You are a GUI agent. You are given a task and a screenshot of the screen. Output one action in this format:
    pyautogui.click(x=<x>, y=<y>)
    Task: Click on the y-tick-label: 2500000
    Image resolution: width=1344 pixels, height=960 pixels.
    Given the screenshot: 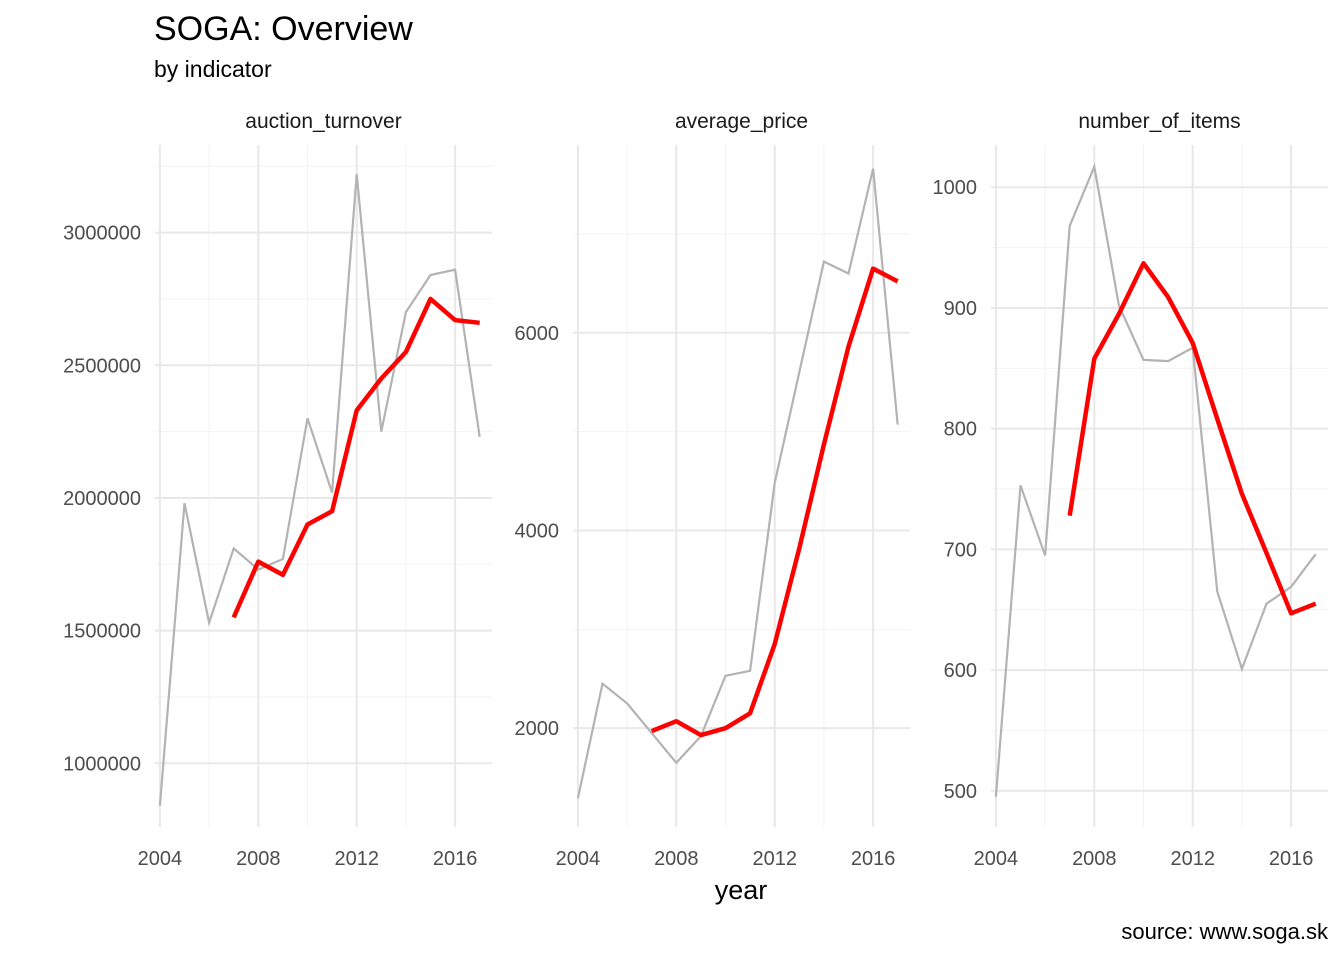 What is the action you would take?
    pyautogui.click(x=102, y=366)
    